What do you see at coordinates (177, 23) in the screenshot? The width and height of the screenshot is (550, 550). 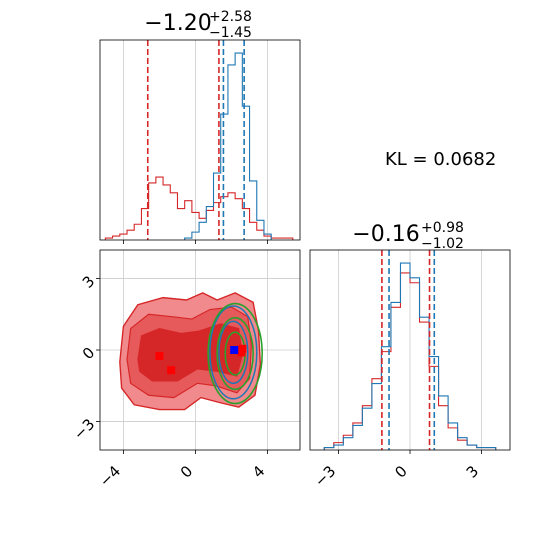 I see `top-left-title: −1.20` at bounding box center [177, 23].